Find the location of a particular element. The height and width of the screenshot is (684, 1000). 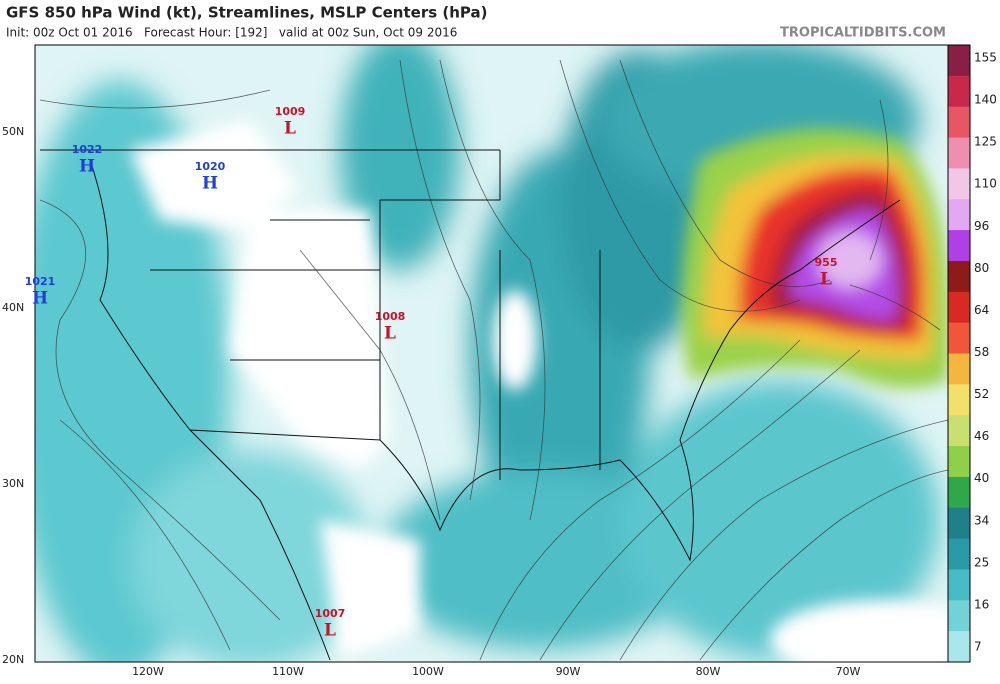

pressure-value: 1009 is located at coordinates (290, 111).